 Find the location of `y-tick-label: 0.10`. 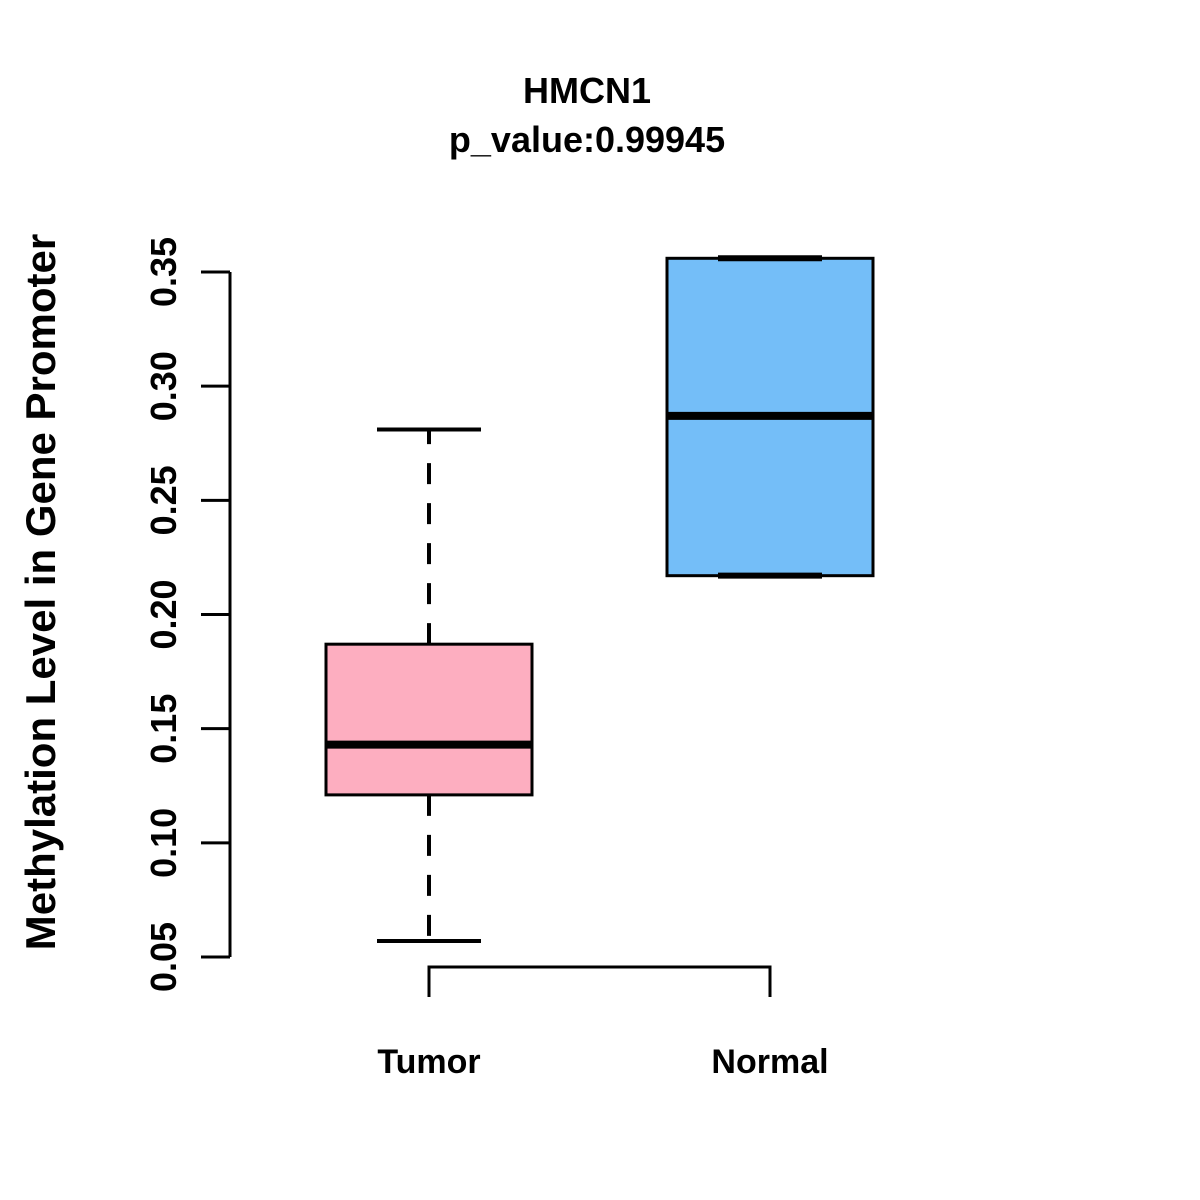

y-tick-label: 0.10 is located at coordinates (163, 843).